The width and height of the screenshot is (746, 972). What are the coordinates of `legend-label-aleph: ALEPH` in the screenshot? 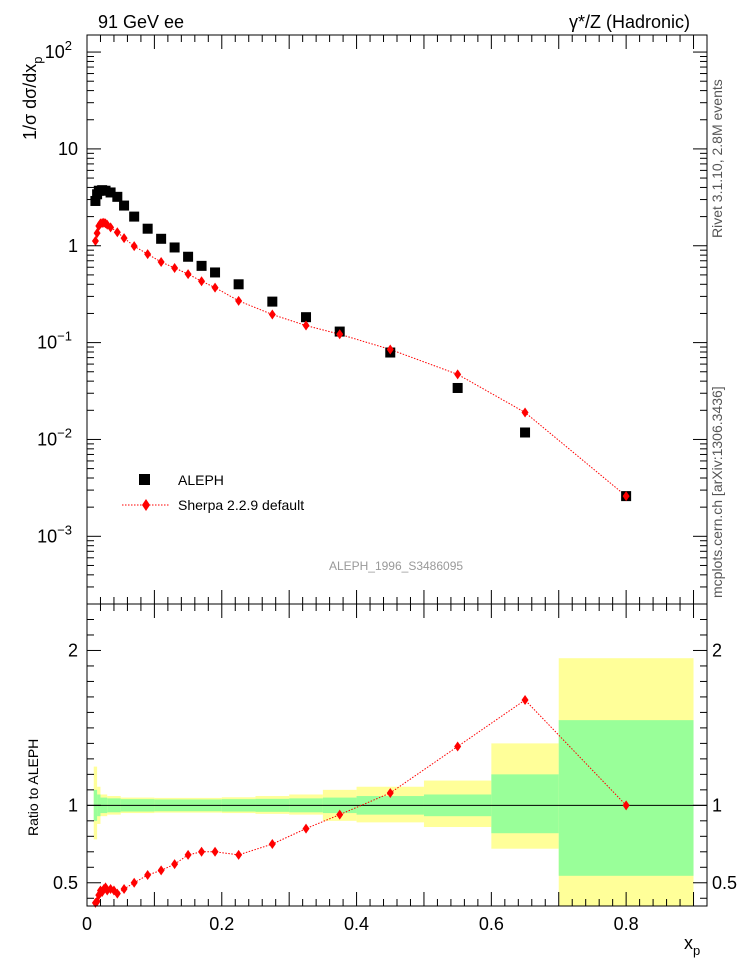 It's located at (201, 480).